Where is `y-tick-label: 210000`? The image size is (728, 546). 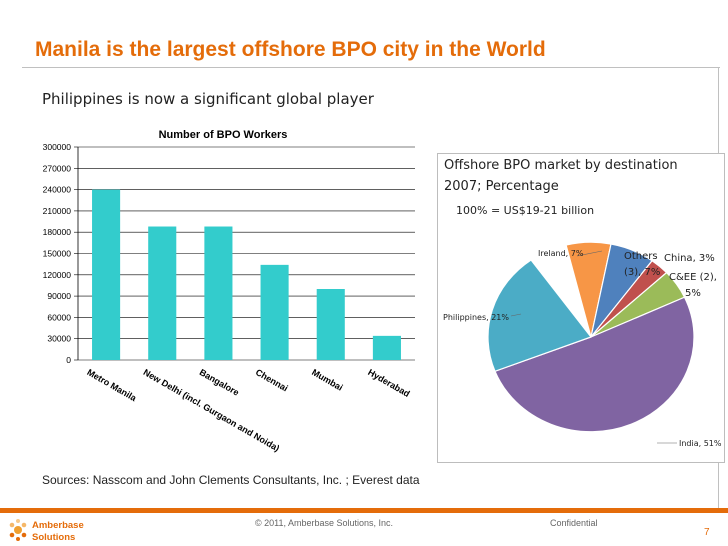
y-tick-label: 210000 is located at coordinates (57, 211).